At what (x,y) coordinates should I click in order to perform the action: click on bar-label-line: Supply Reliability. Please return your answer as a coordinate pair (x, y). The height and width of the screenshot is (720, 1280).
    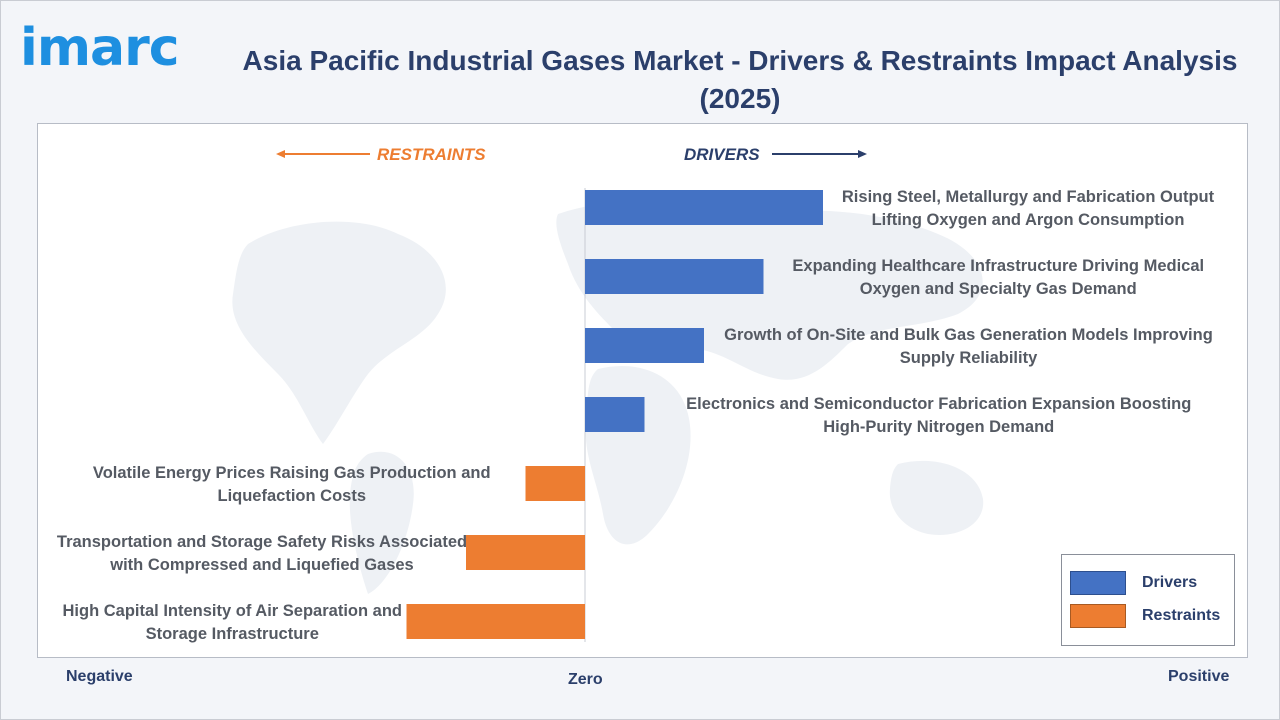
    Looking at the image, I should click on (969, 358).